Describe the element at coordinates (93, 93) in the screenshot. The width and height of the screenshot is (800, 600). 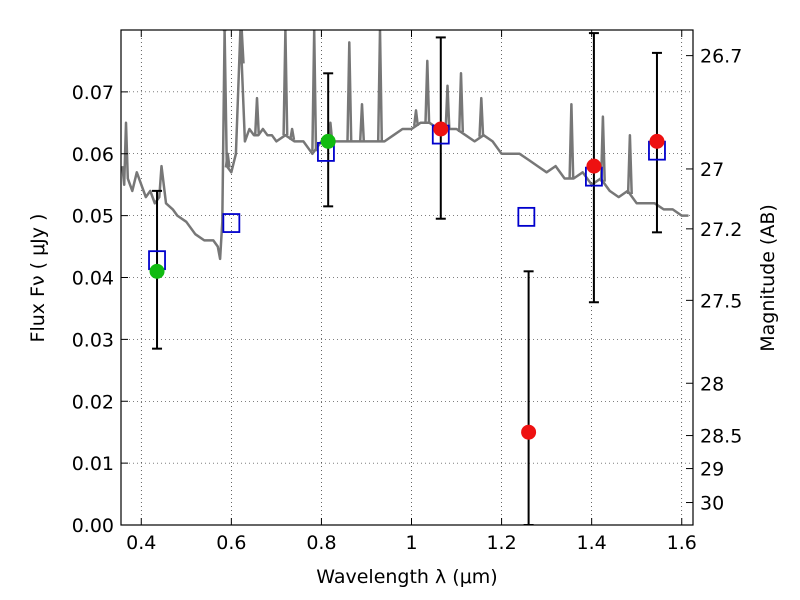
I see `y-tick-label: 0.07` at that location.